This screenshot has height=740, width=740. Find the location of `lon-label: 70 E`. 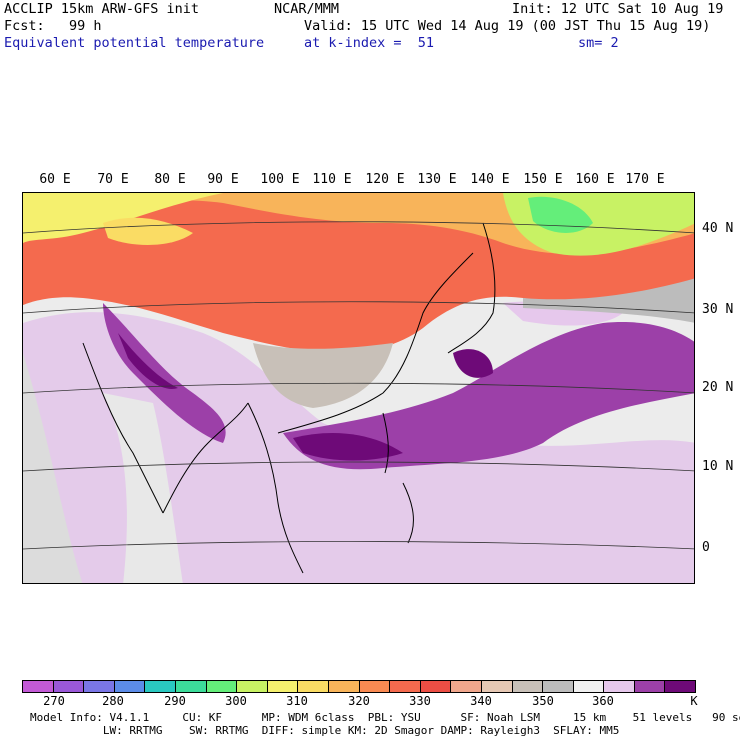

lon-label: 70 E is located at coordinates (113, 179).